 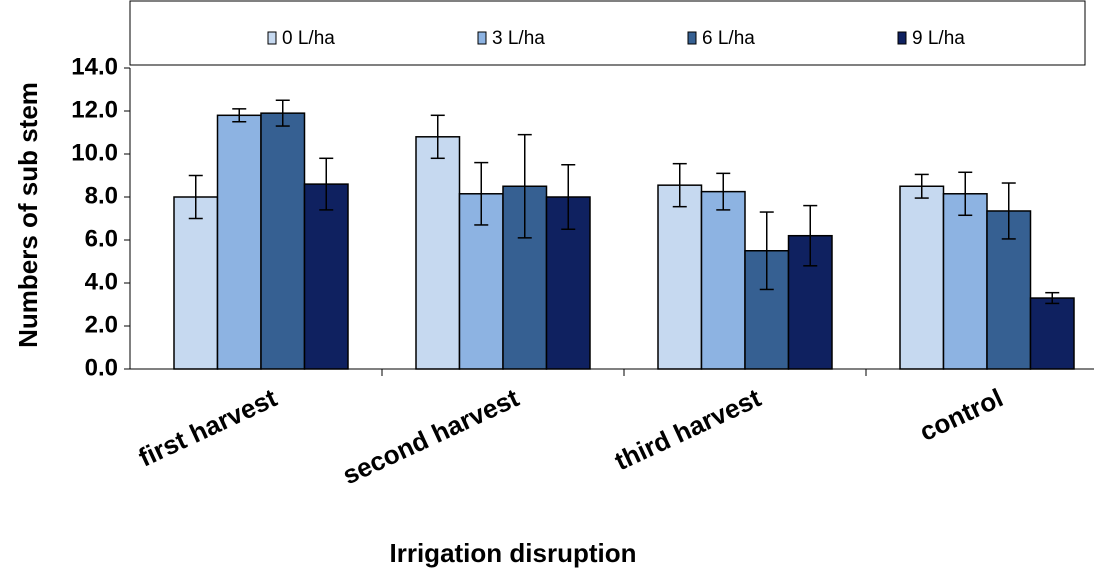 I want to click on legend-label: 9 L/ha, so click(x=938, y=38).